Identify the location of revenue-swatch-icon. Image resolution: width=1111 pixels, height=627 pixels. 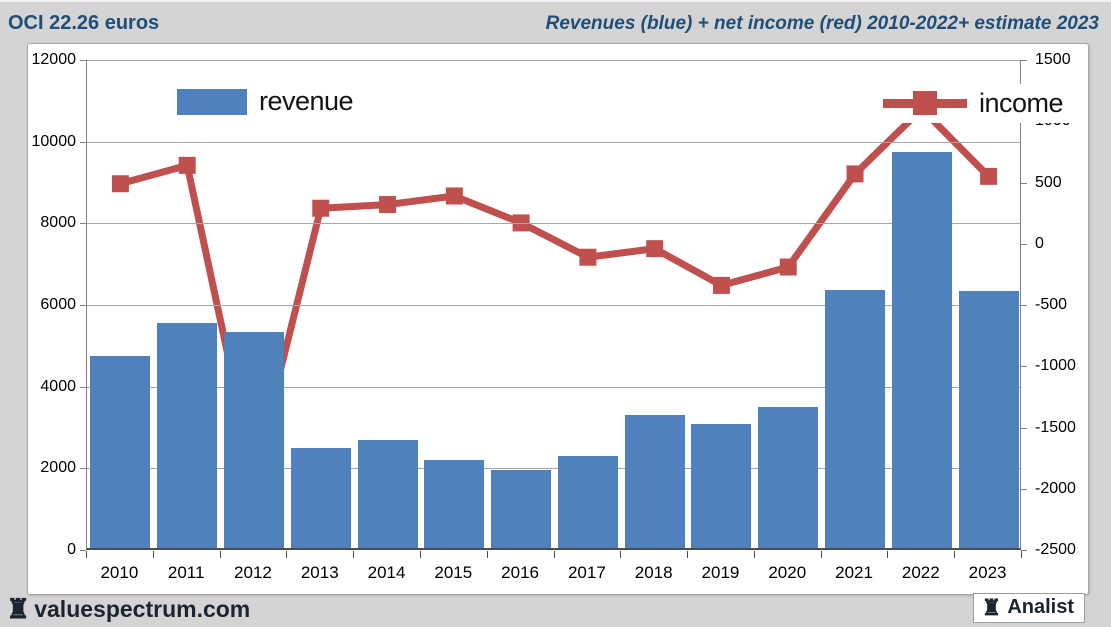
(212, 101).